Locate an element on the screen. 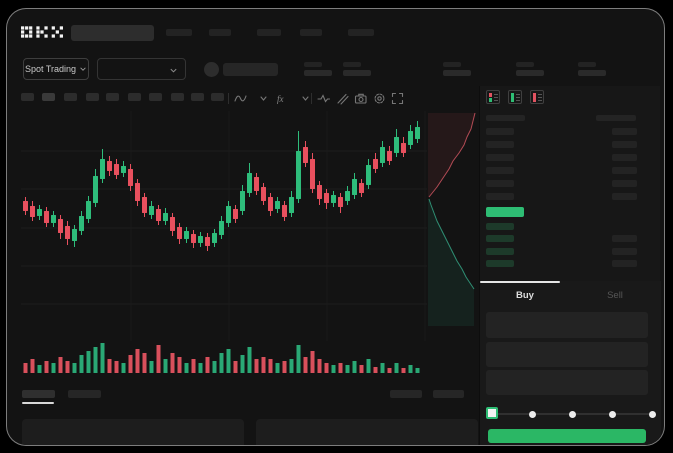 This screenshot has width=673, height=453. tab-buy: Buy is located at coordinates (525, 295).